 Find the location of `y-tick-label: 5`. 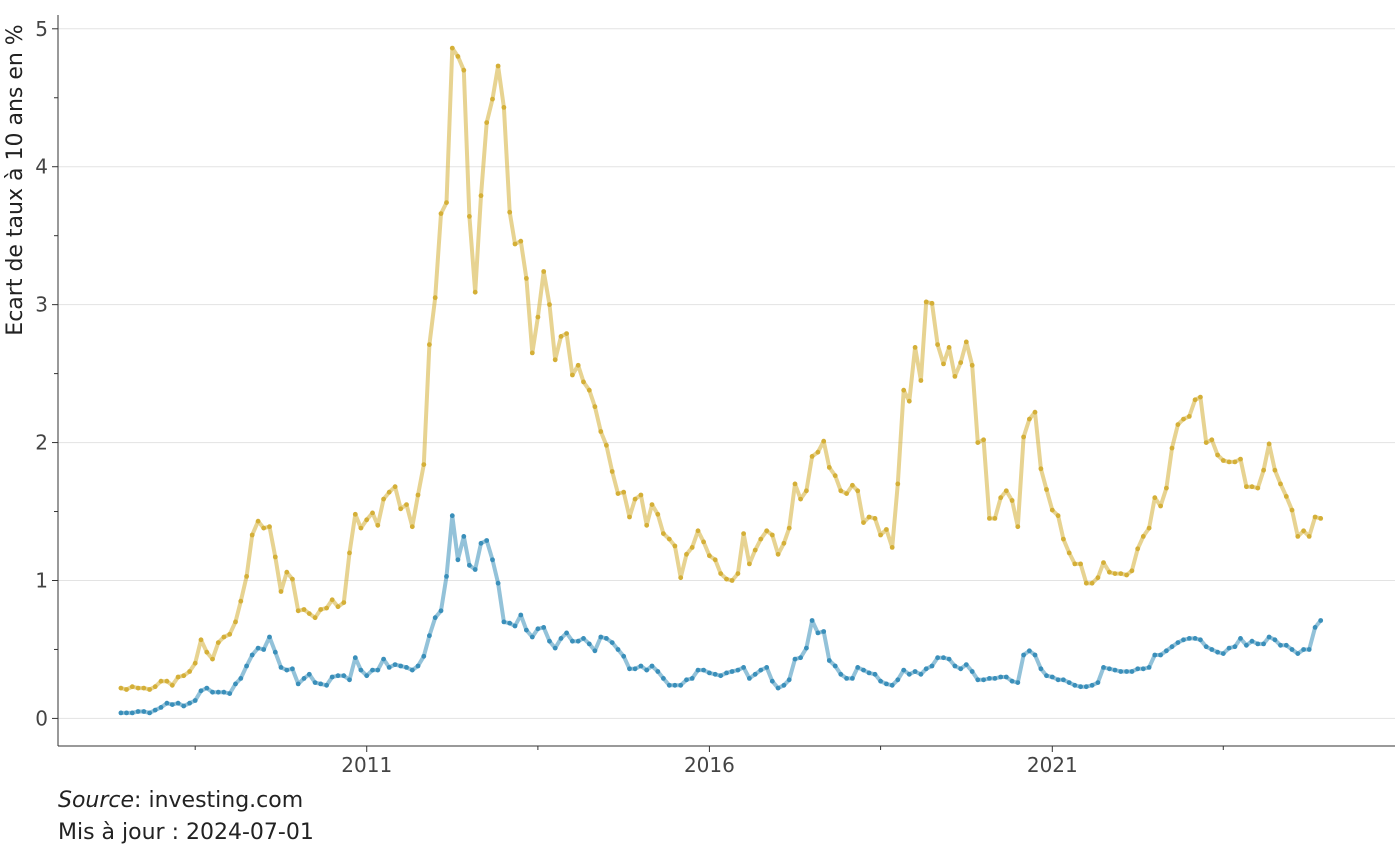

y-tick-label: 5 is located at coordinates (41, 29).